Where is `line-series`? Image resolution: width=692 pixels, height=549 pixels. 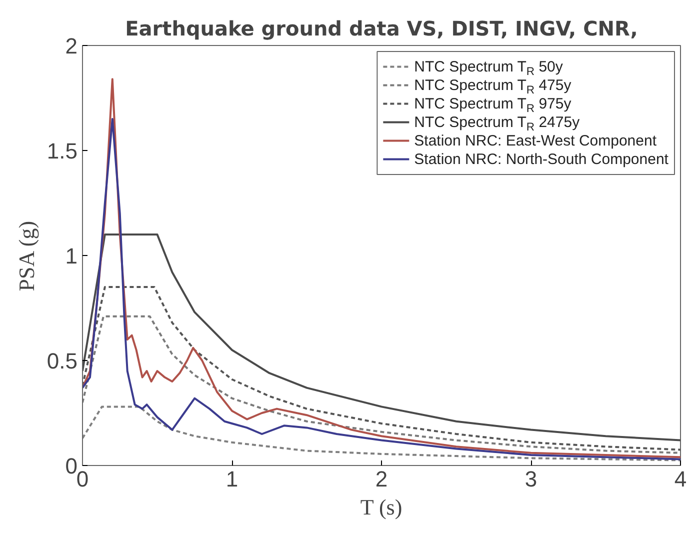 line-series is located at coordinates (381, 434).